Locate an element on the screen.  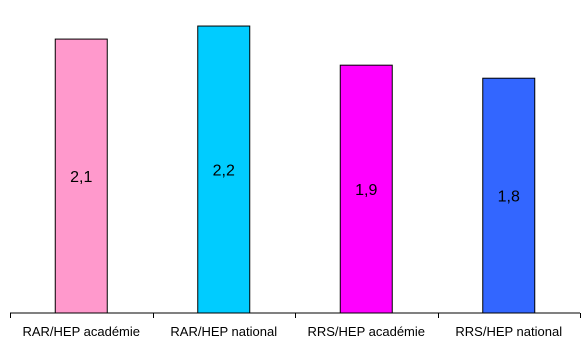
x-tick-label: RAR/HEP académie is located at coordinates (81, 331).